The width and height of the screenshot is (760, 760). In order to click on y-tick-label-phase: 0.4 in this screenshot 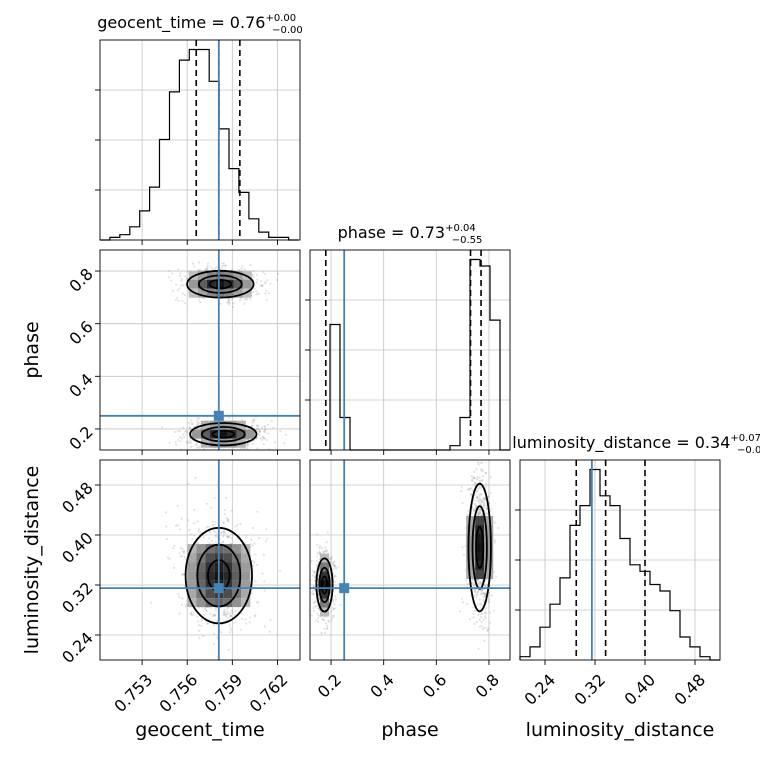, I will do `click(80, 385)`.